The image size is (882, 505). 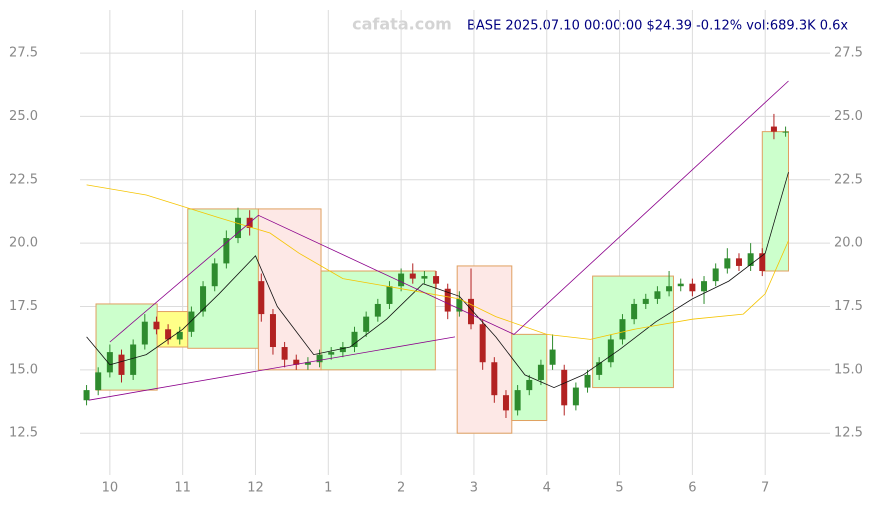 What do you see at coordinates (110, 488) in the screenshot?
I see `x-tick-label: 10` at bounding box center [110, 488].